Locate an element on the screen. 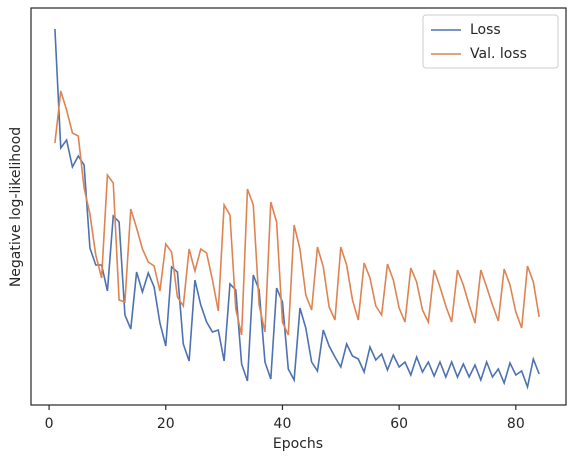 The image size is (573, 467). x-axis-label: Epochs is located at coordinates (298, 444).